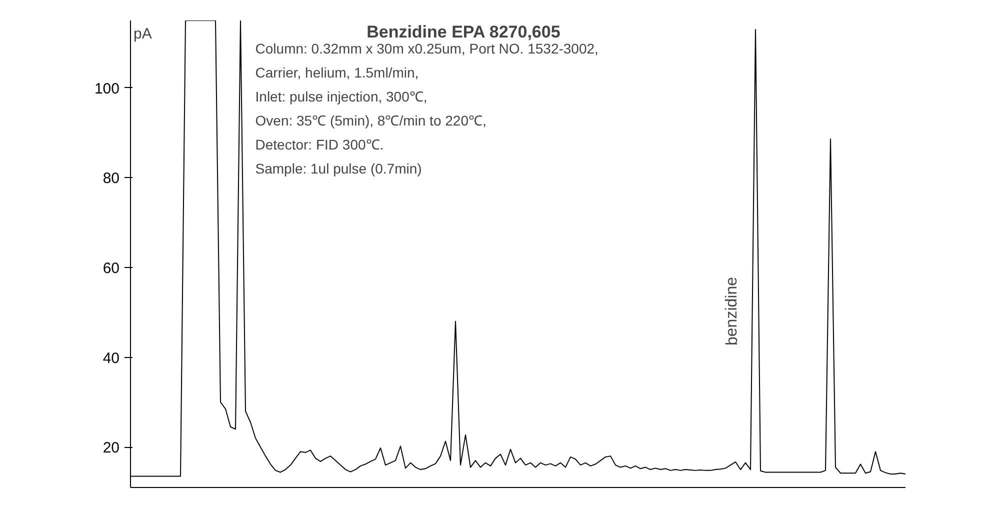  I want to click on annotation: benzidine, so click(732, 311).